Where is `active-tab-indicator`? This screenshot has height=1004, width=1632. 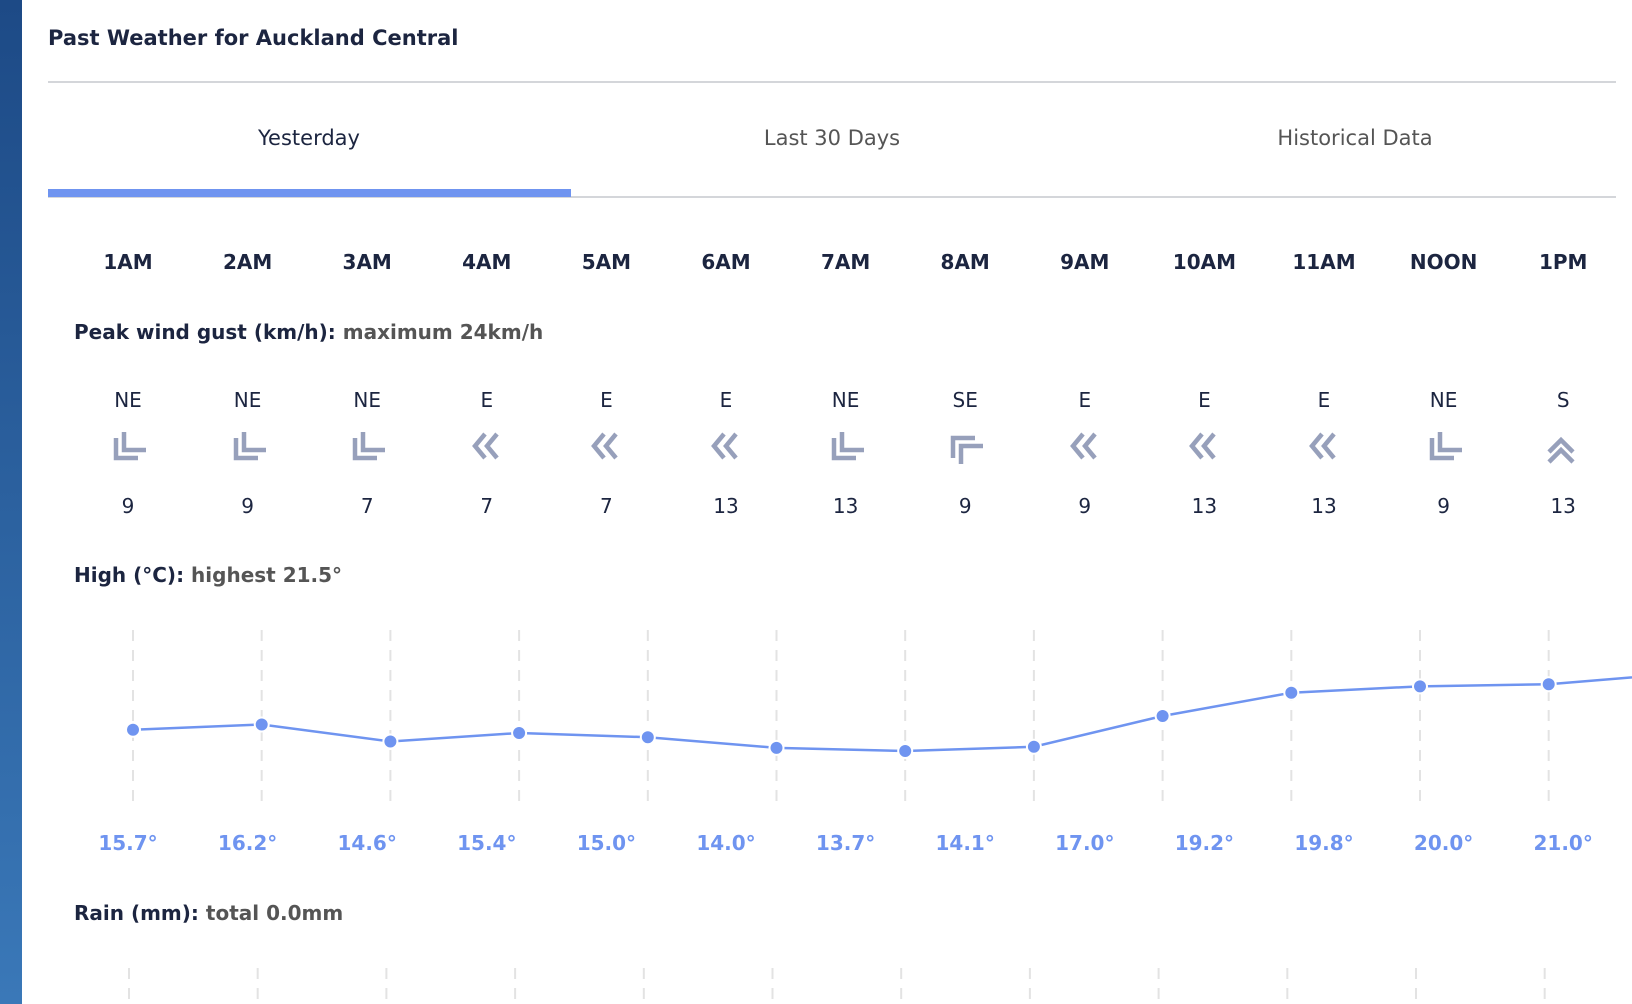 active-tab-indicator is located at coordinates (309, 193).